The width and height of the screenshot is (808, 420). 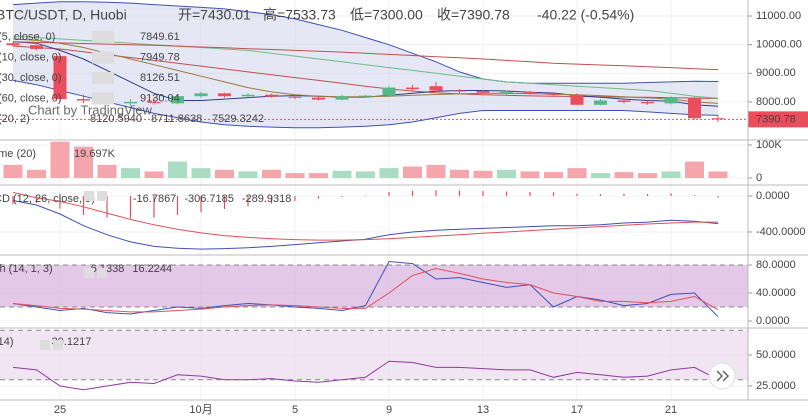 I want to click on x-tick-label: 13, so click(x=483, y=410).